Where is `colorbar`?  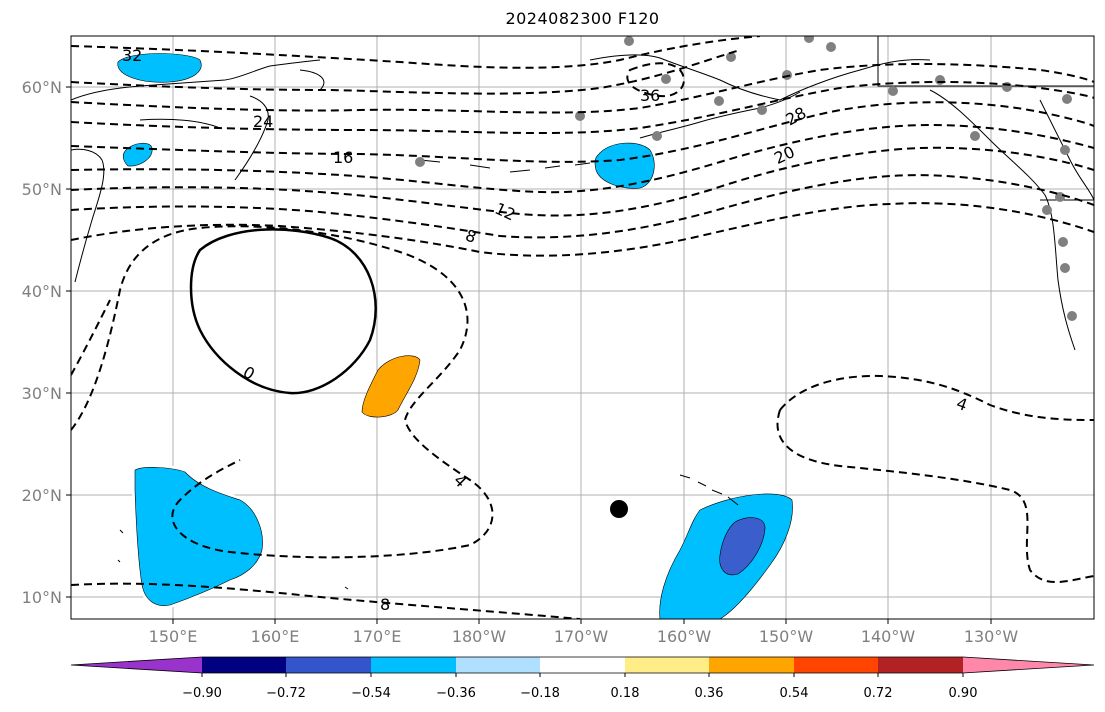 colorbar is located at coordinates (582, 666).